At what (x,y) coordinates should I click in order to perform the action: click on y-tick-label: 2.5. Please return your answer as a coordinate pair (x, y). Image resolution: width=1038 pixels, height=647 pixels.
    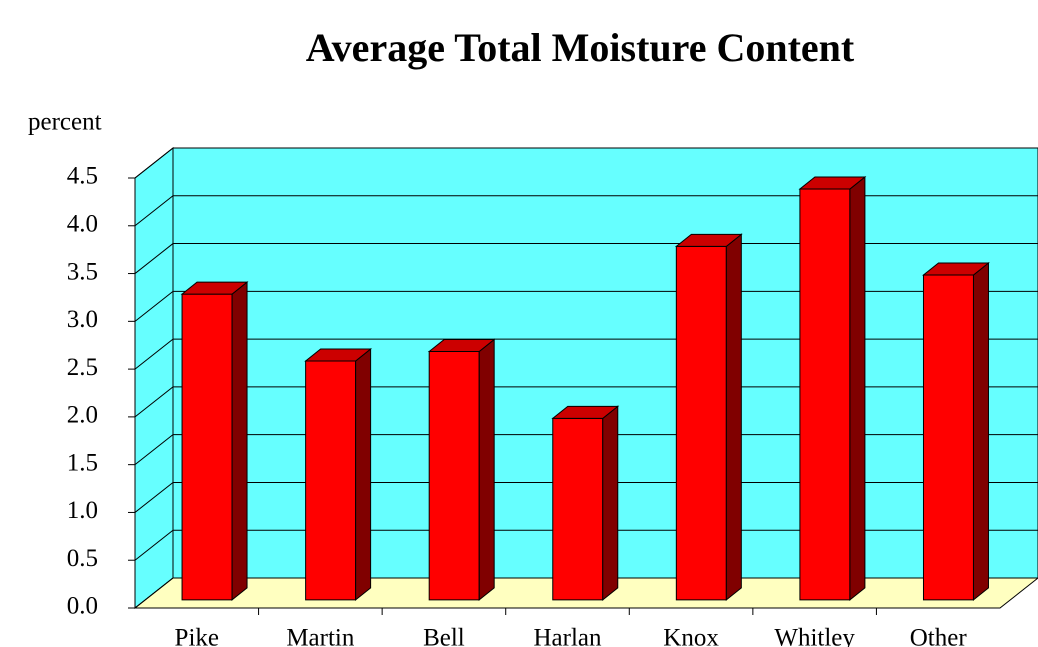
    Looking at the image, I should click on (82, 367).